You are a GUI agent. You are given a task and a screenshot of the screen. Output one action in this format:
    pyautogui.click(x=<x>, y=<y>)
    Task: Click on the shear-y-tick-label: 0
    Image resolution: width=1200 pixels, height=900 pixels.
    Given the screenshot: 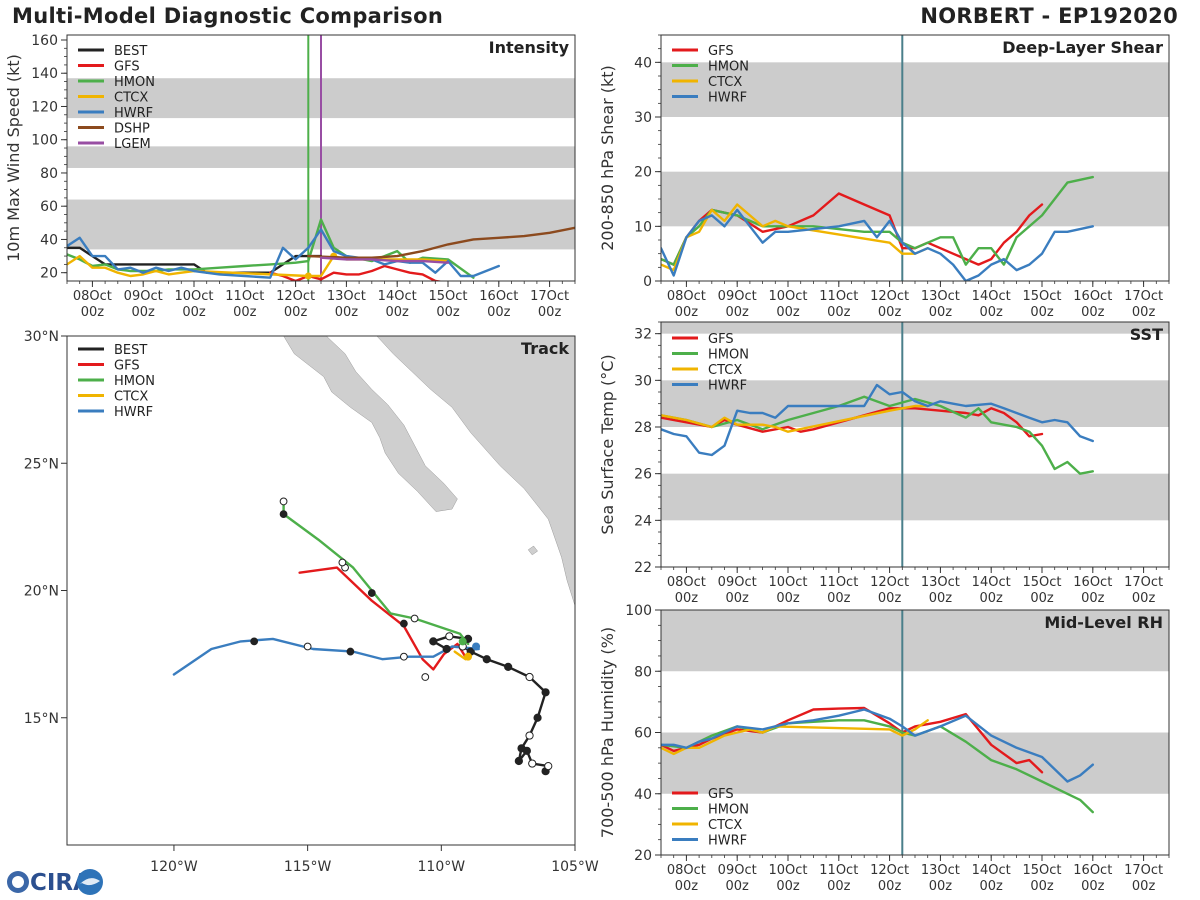 What is the action you would take?
    pyautogui.click(x=647, y=282)
    